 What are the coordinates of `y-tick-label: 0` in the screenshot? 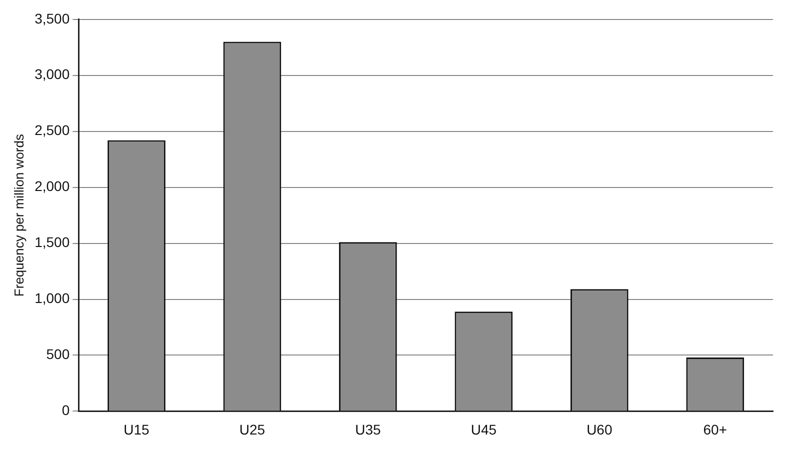 It's located at (66, 410).